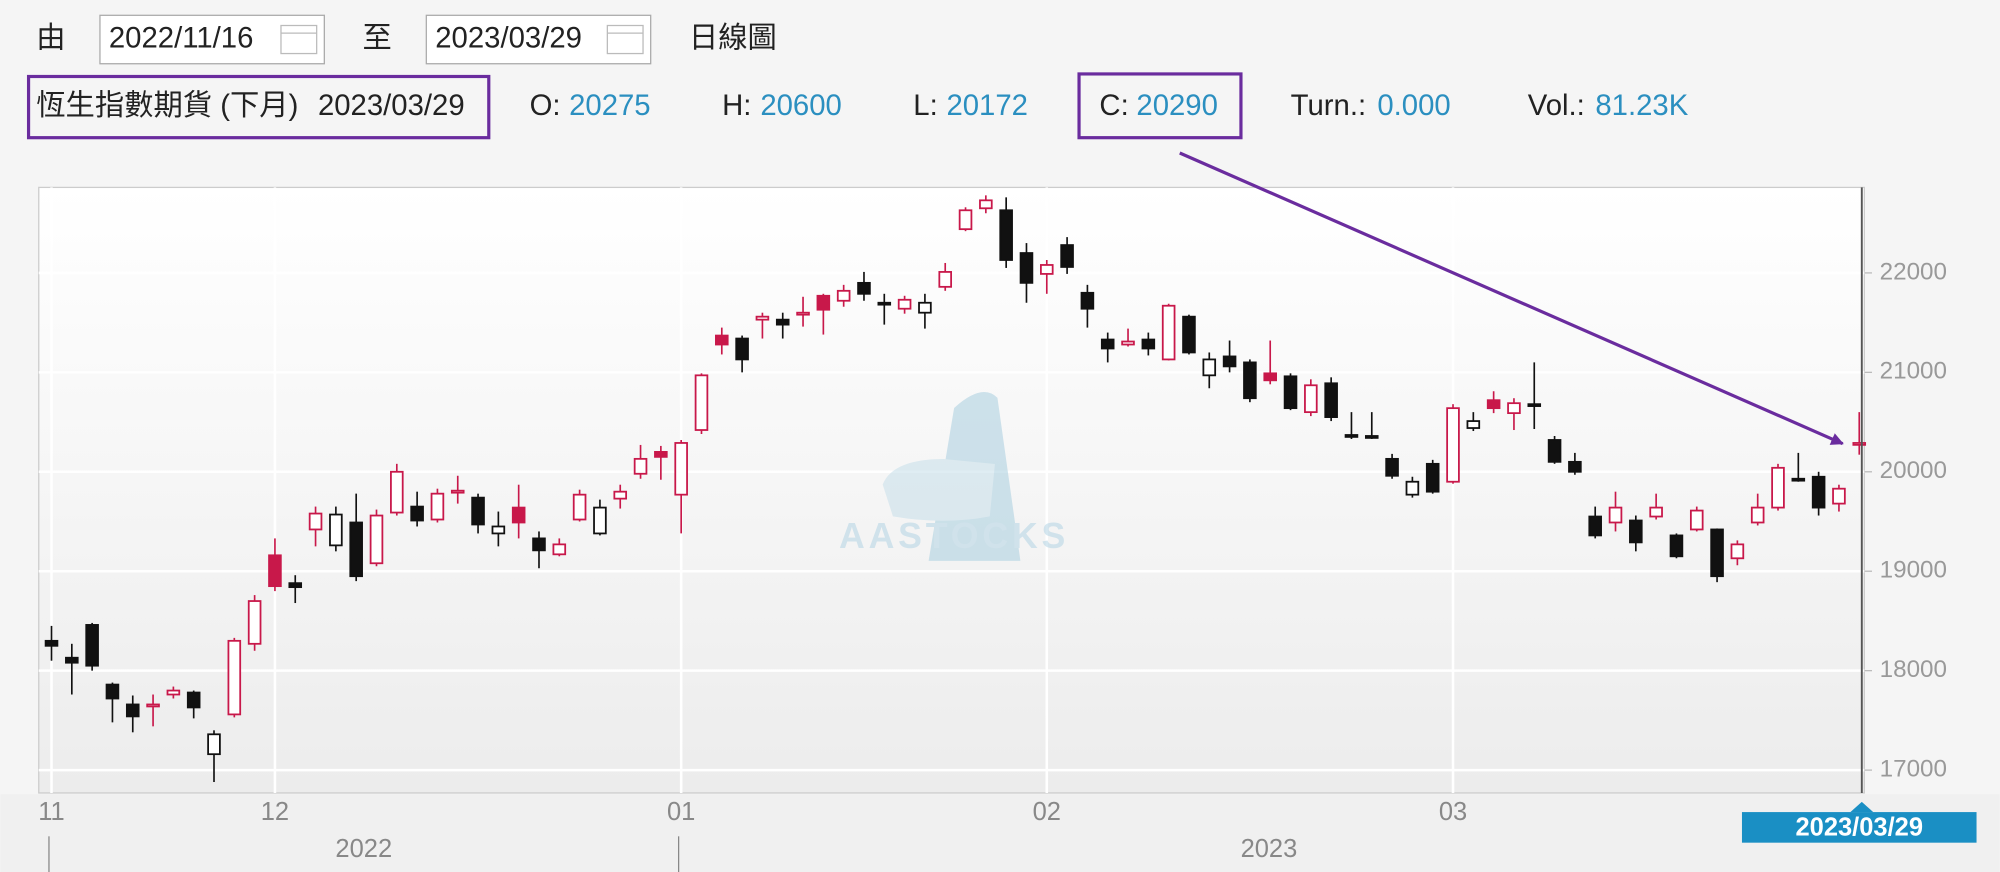 This screenshot has height=872, width=2000. I want to click on x-tick-label: 12, so click(275, 812).